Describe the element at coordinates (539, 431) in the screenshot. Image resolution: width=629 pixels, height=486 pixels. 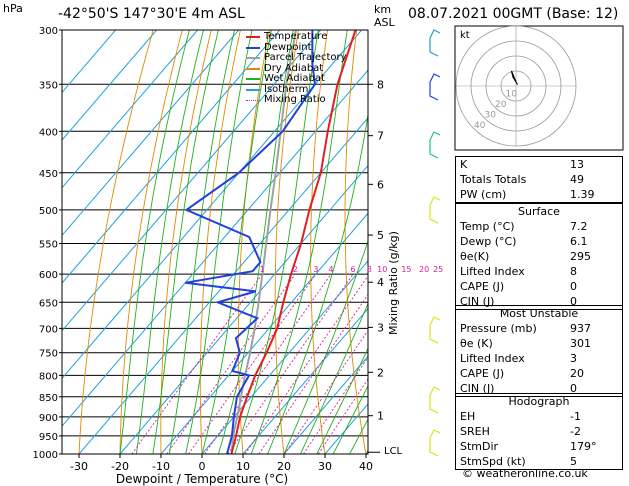
I see `table-row: SREH -2` at that location.